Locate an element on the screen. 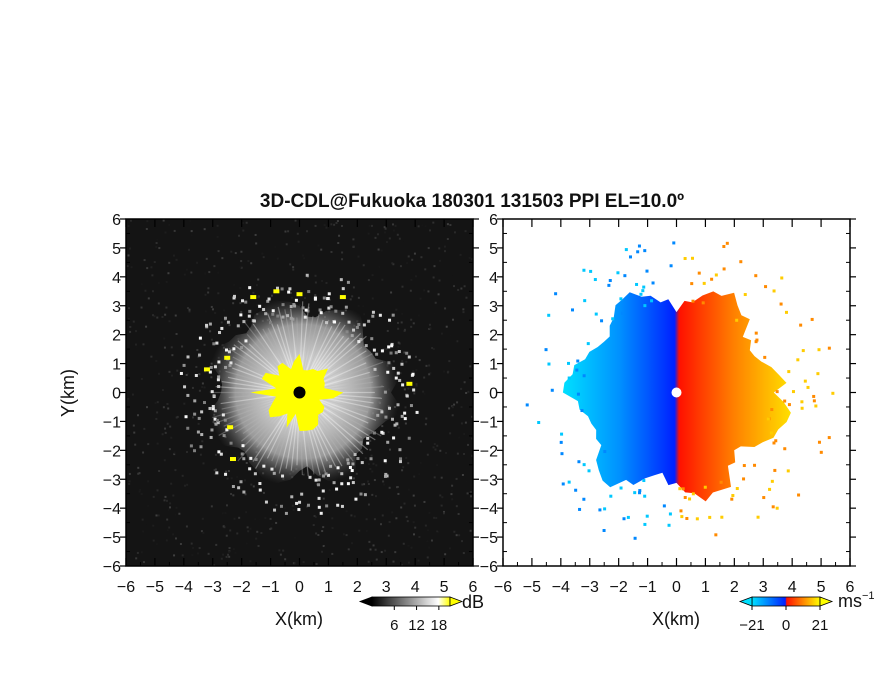  vel-xtick-label: 4 is located at coordinates (792, 587).